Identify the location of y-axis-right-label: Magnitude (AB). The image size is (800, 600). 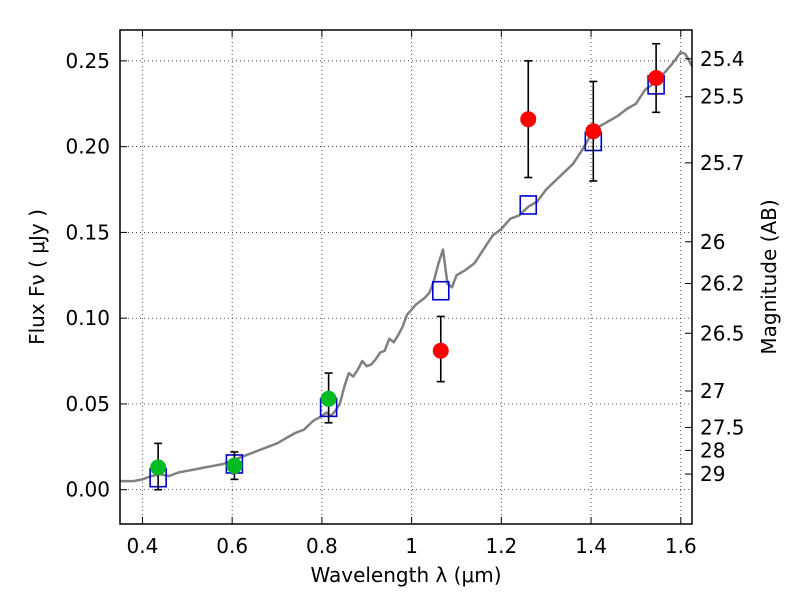
(769, 276).